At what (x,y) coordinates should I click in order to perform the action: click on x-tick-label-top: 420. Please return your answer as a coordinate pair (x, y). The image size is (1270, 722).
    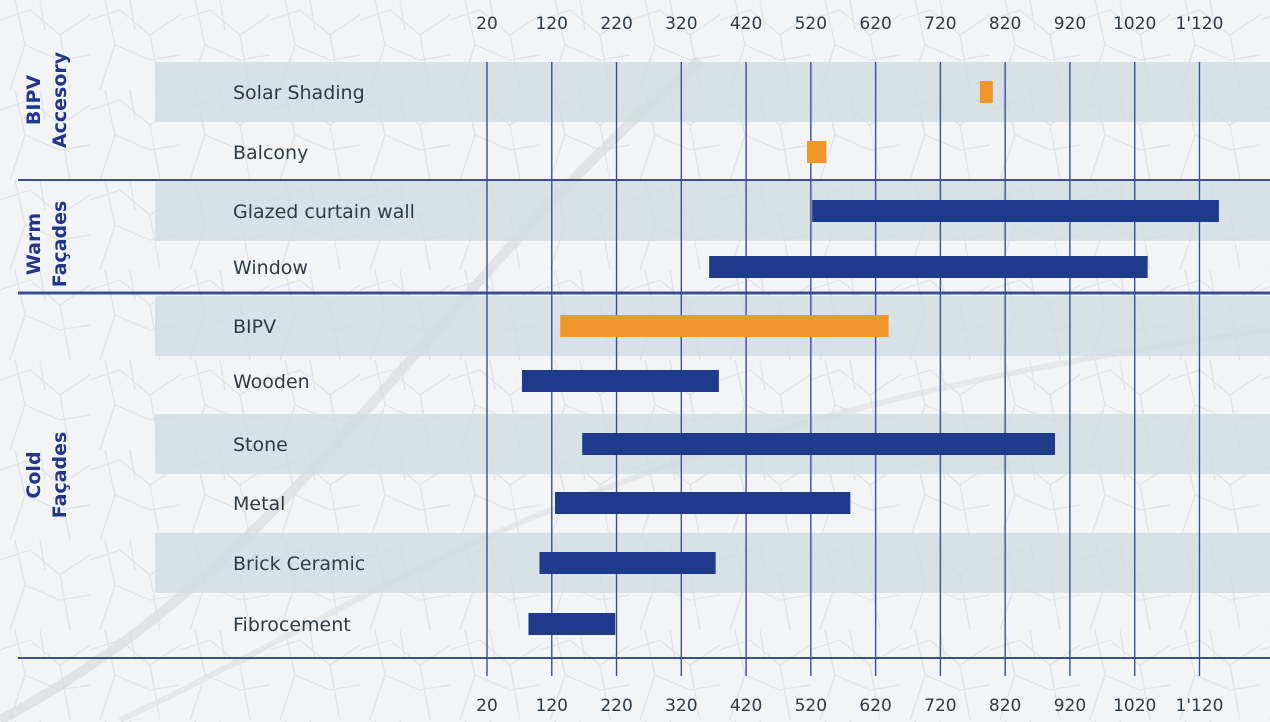
    Looking at the image, I should click on (746, 24).